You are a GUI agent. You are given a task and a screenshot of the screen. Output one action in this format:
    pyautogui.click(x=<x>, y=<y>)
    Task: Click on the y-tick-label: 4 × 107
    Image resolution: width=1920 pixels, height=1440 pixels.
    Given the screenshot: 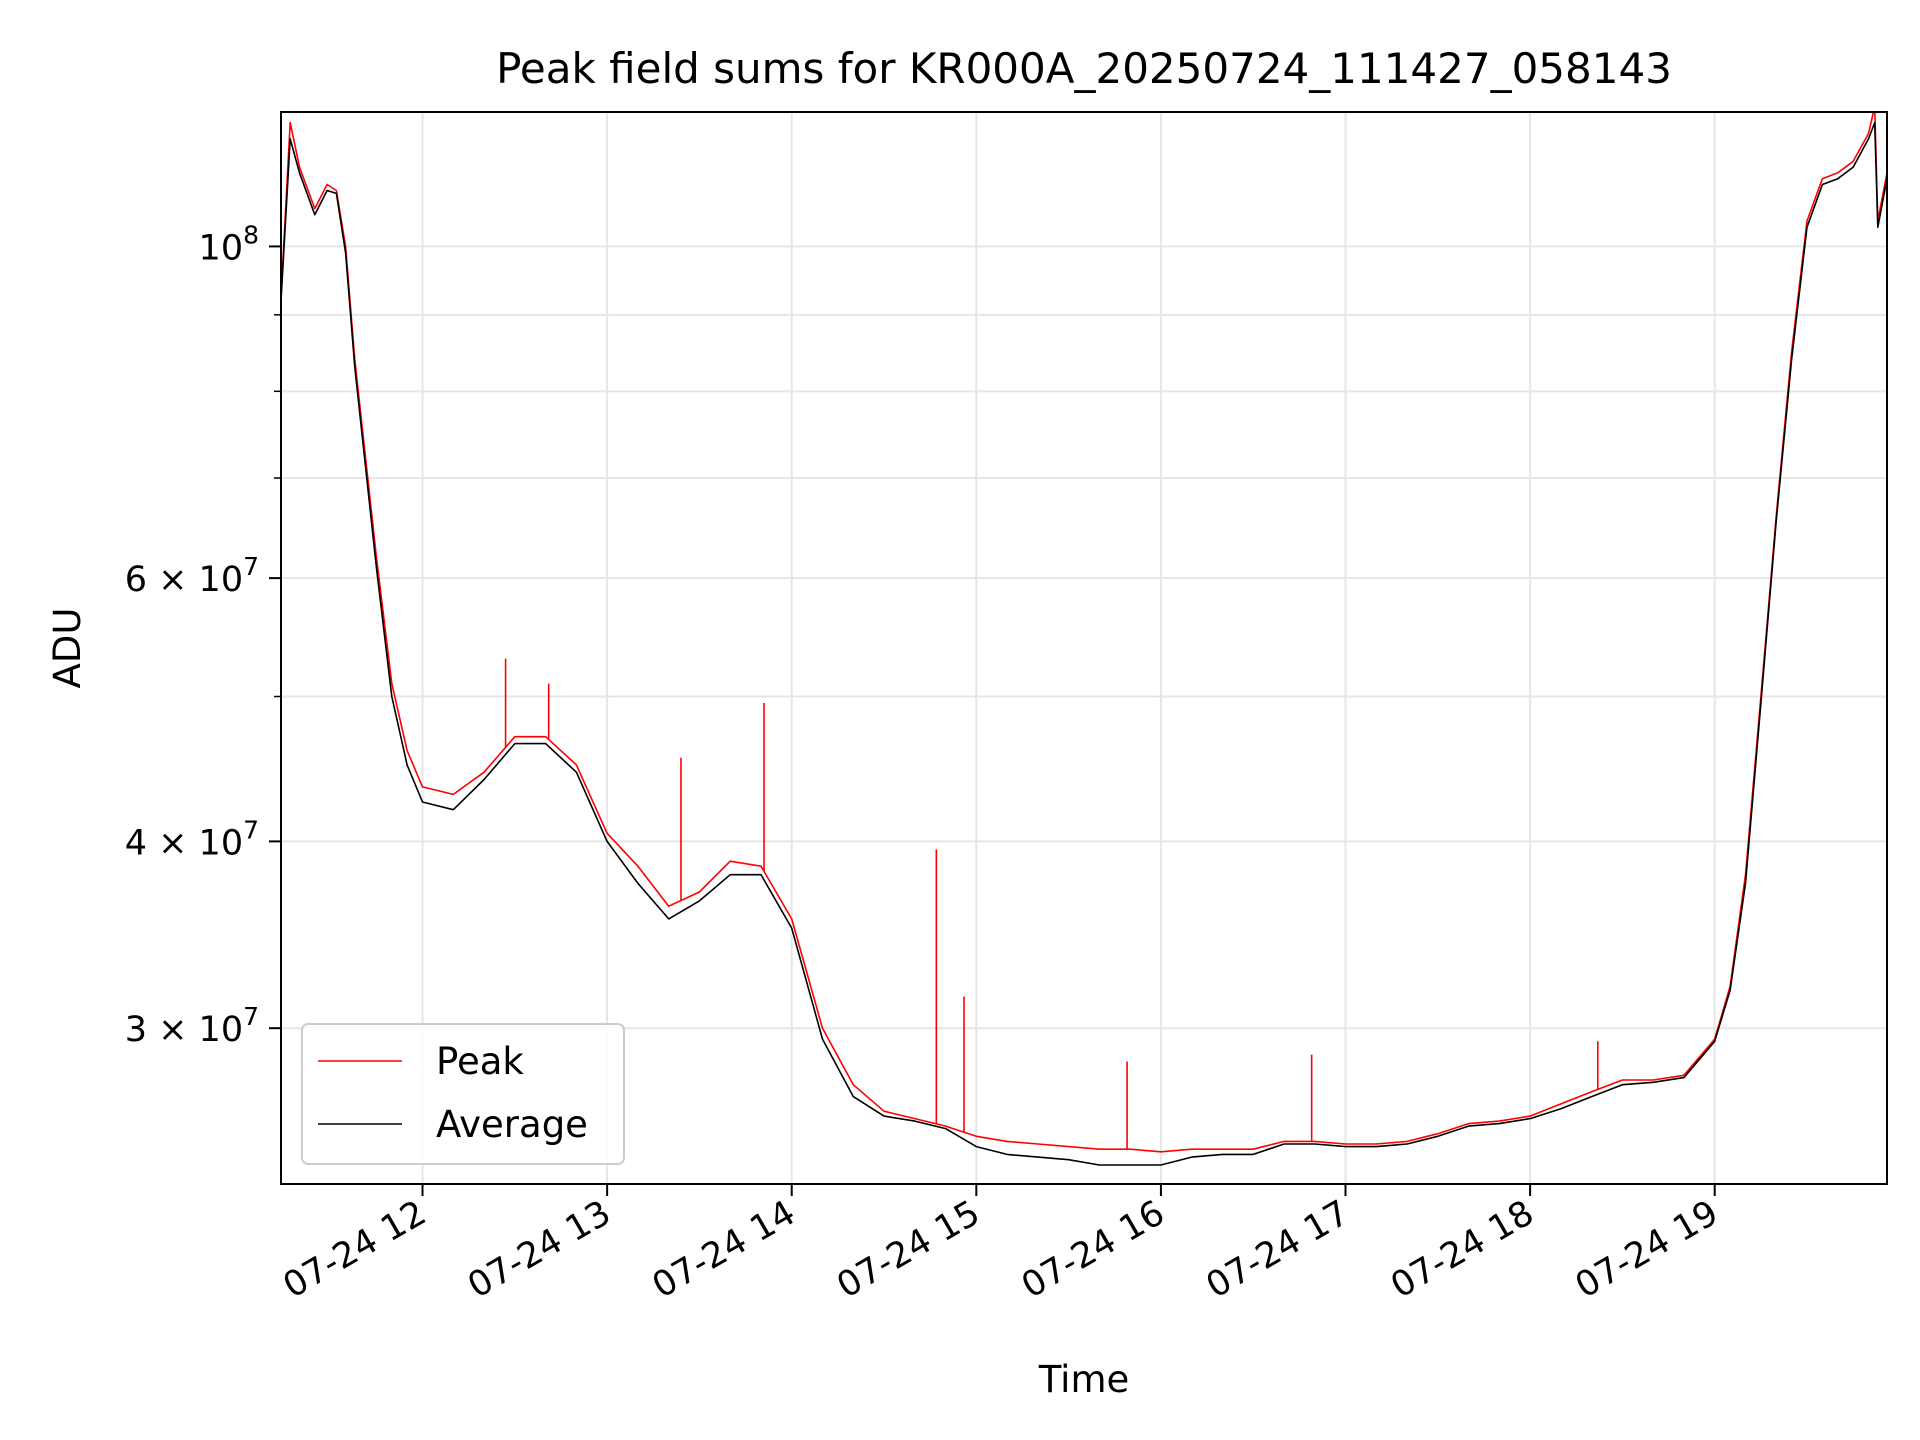 What is the action you would take?
    pyautogui.click(x=192, y=839)
    